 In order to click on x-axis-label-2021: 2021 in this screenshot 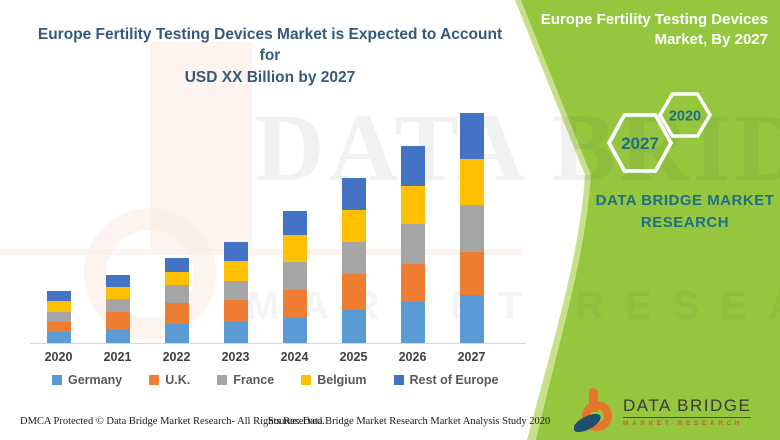, I will do `click(117, 357)`.